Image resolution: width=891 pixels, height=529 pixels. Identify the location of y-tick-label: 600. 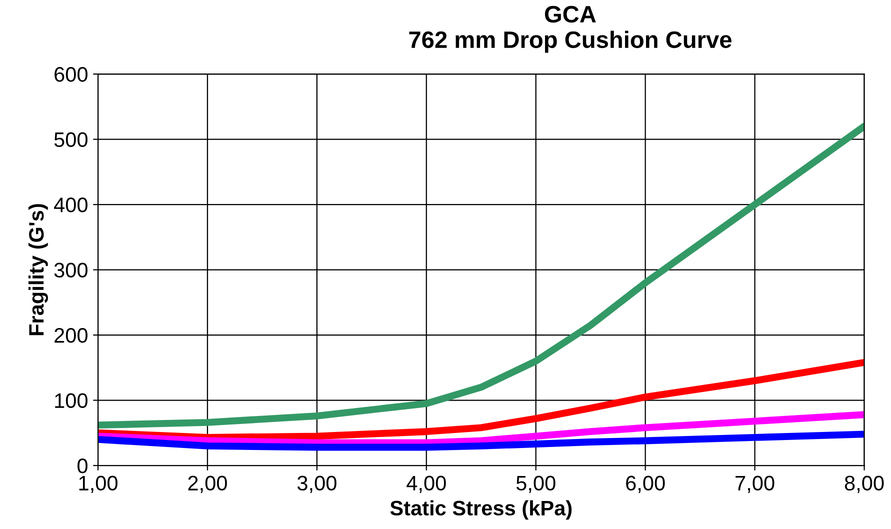
(71, 74).